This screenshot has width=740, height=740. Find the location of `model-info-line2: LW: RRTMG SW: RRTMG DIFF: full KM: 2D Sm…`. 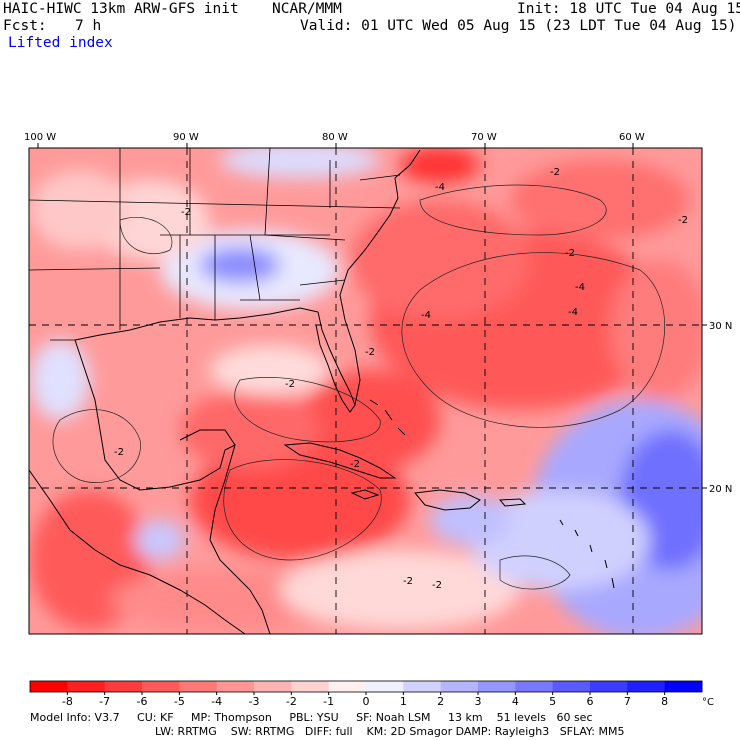

model-info-line2: LW: RRTMG SW: RRTMG DIFF: full KM: 2D Sm… is located at coordinates (390, 731).